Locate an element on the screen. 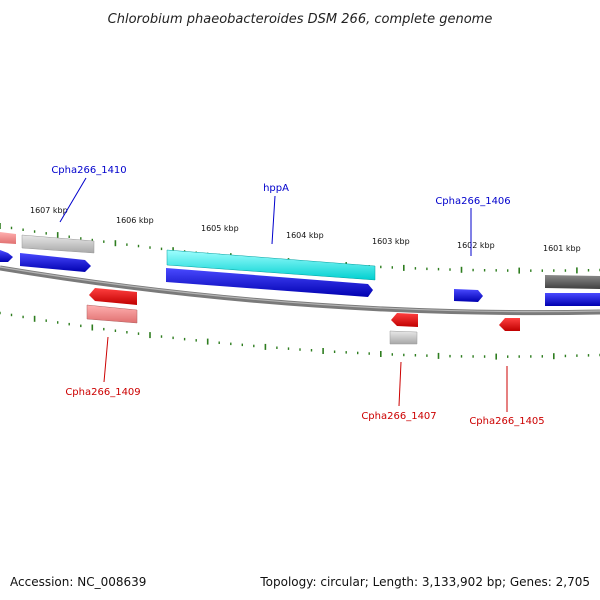  cds-forward-edge is located at coordinates (6, 256).